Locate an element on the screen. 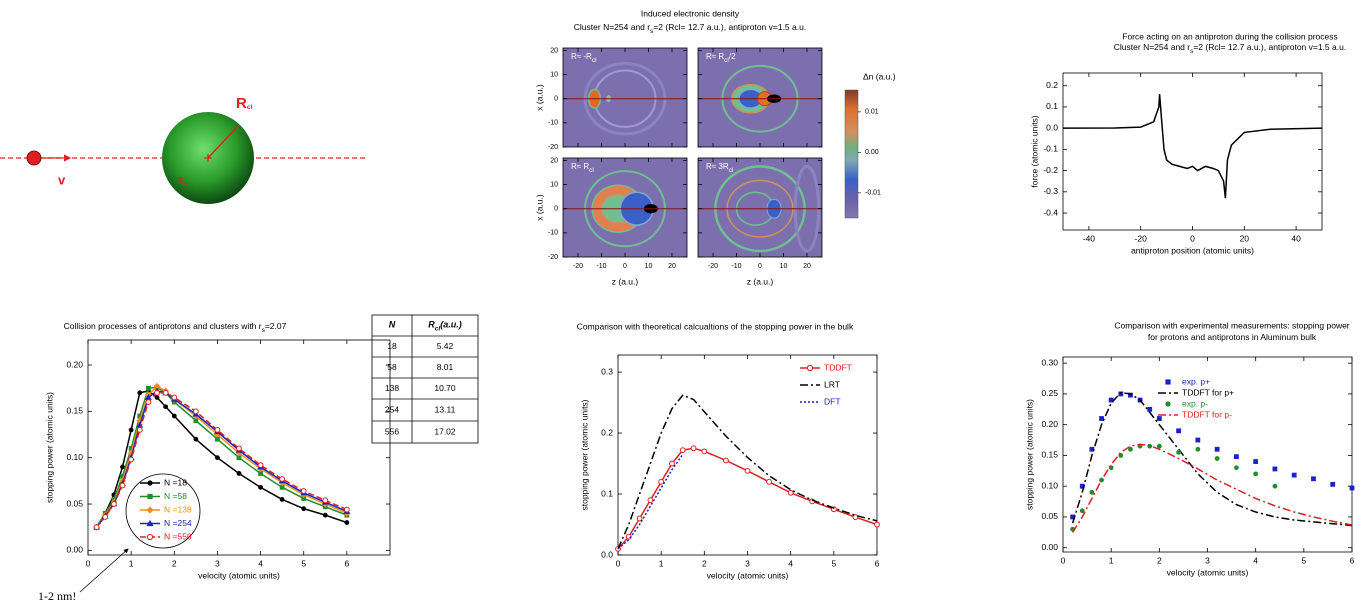 The width and height of the screenshot is (1372, 603). legend-label: N =556 is located at coordinates (178, 536).